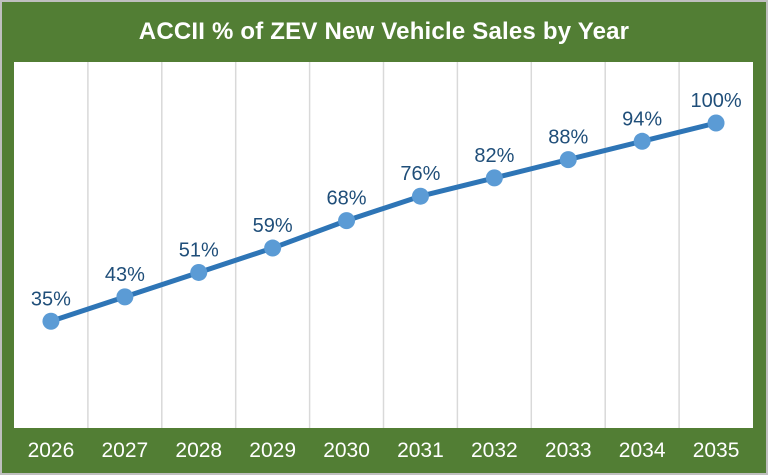  I want to click on x-axis-label: 2028, so click(198, 450).